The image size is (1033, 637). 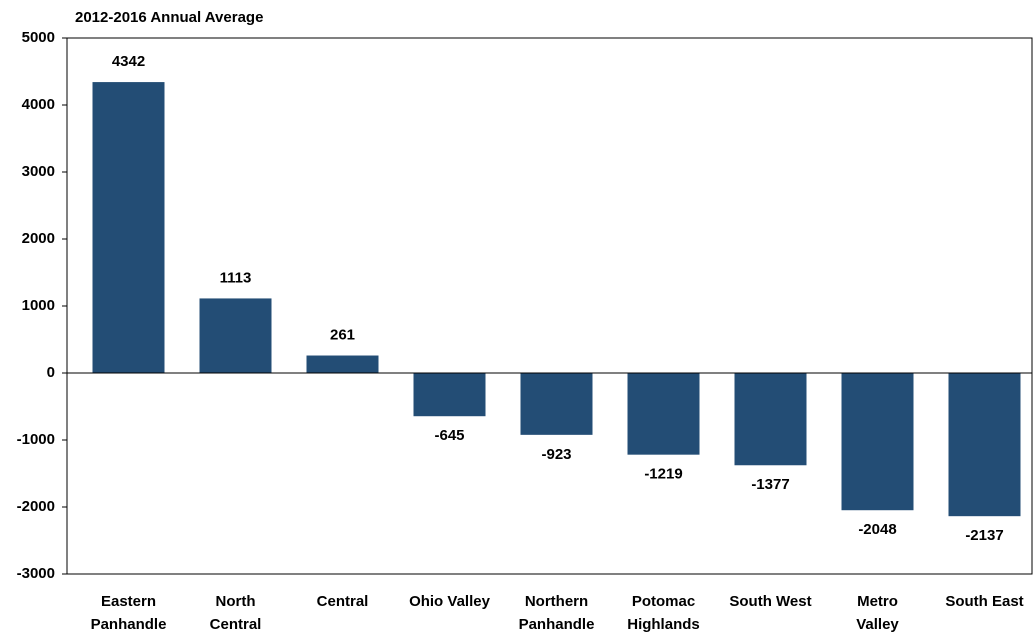 I want to click on y-tick-label: 1000, so click(x=38, y=305).